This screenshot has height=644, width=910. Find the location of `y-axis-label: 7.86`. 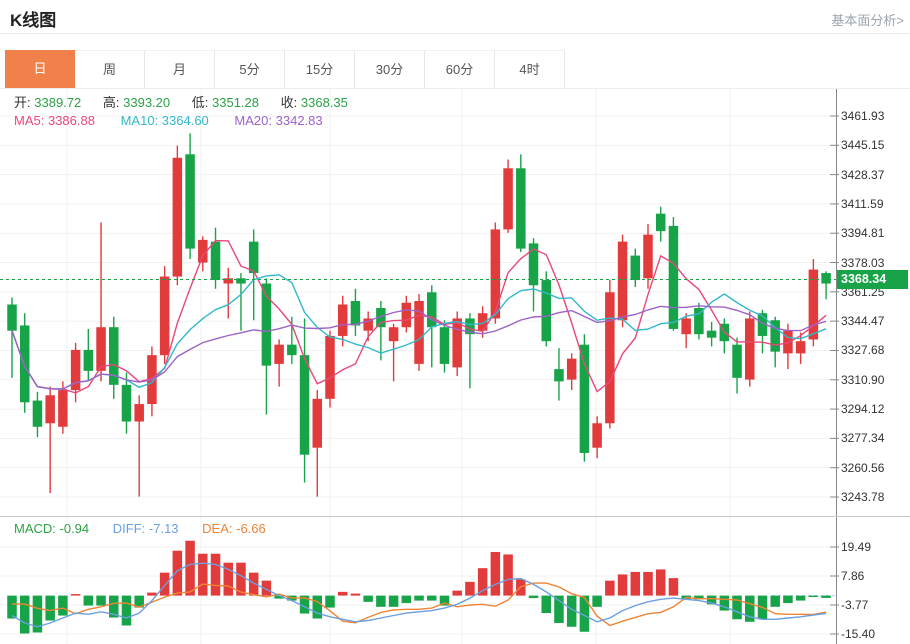

y-axis-label: 7.86 is located at coordinates (853, 576).